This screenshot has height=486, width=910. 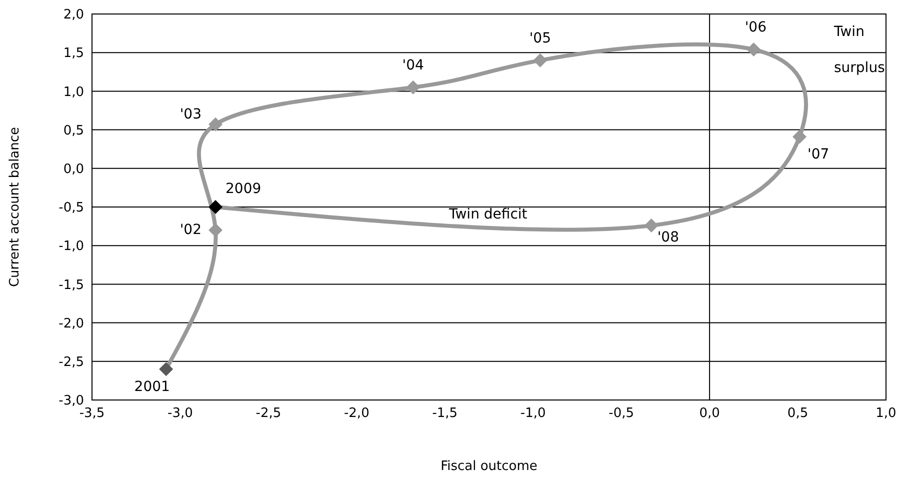 What do you see at coordinates (71, 246) in the screenshot?
I see `y-tick-label: -1,0` at bounding box center [71, 246].